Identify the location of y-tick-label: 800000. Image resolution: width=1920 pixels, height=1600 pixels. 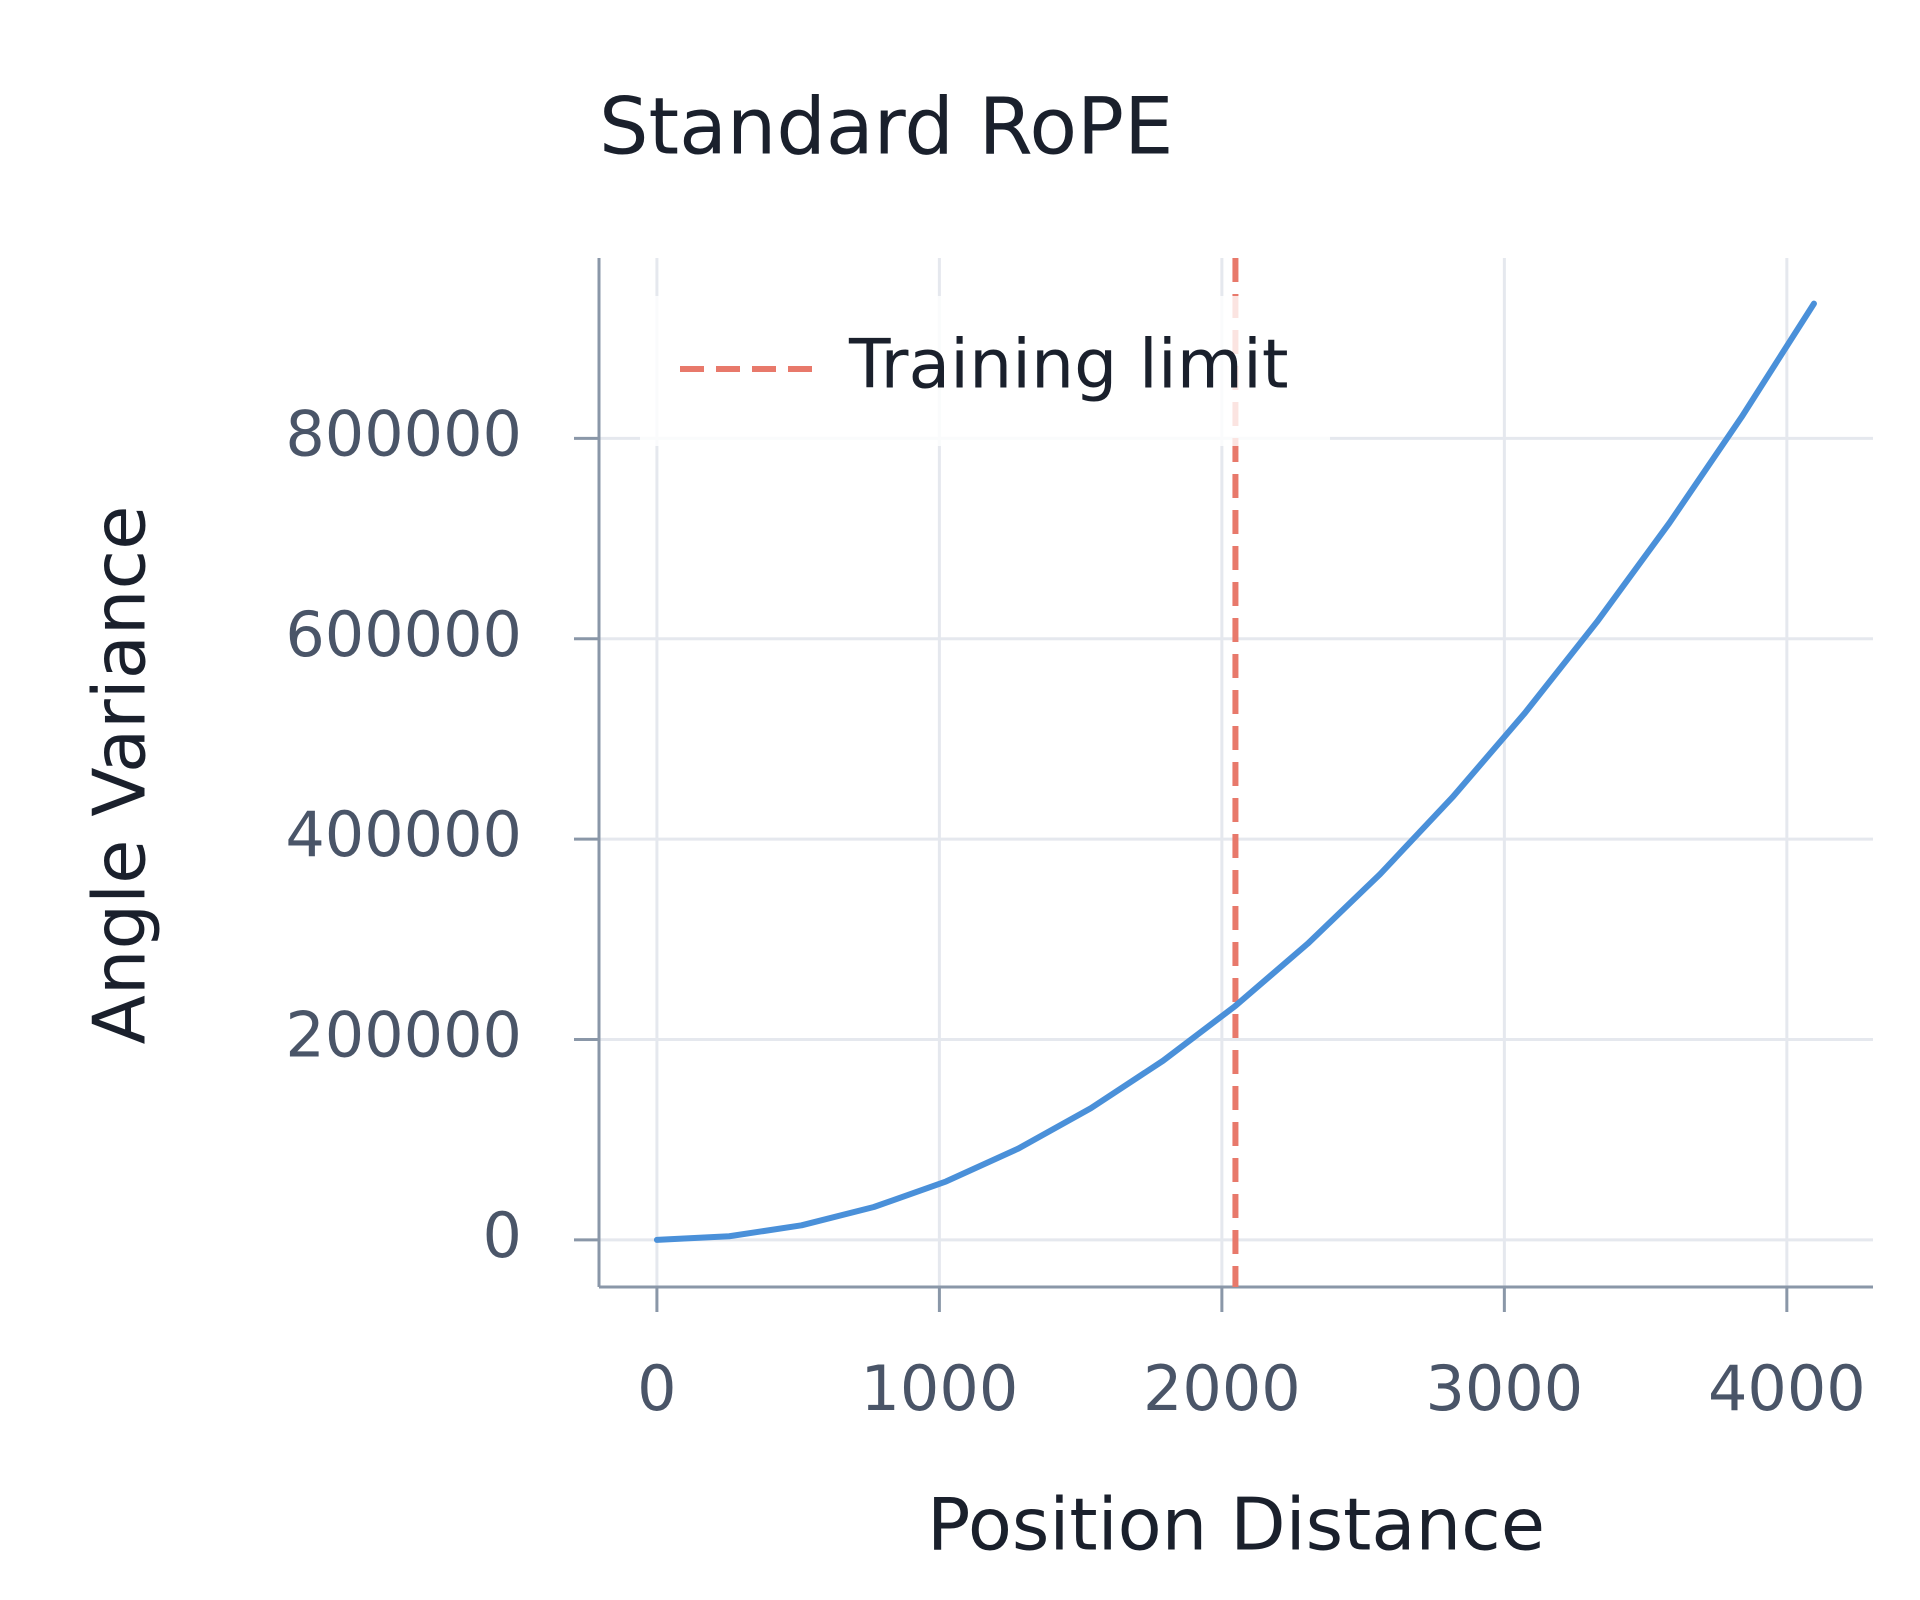
(403, 433).